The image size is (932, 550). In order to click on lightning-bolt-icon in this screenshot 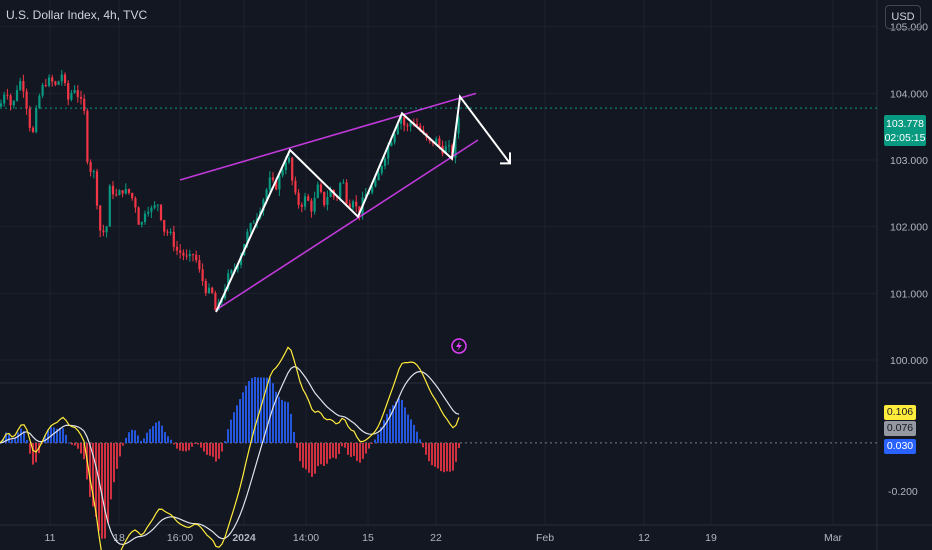, I will do `click(459, 346)`.